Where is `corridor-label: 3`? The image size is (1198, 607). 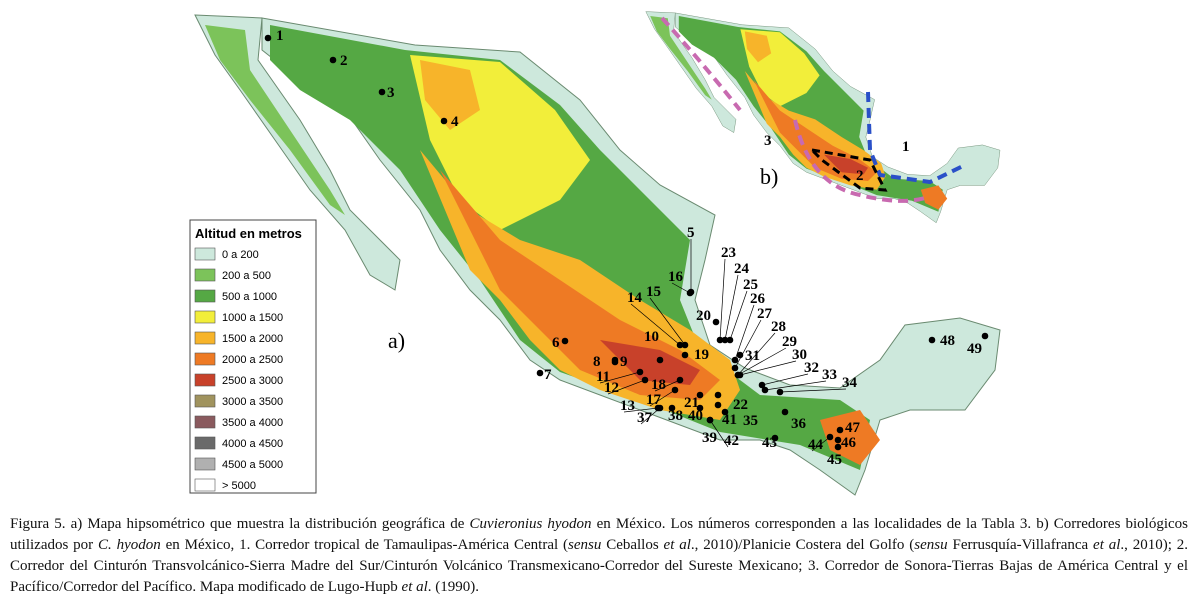
corridor-label: 3 is located at coordinates (768, 141).